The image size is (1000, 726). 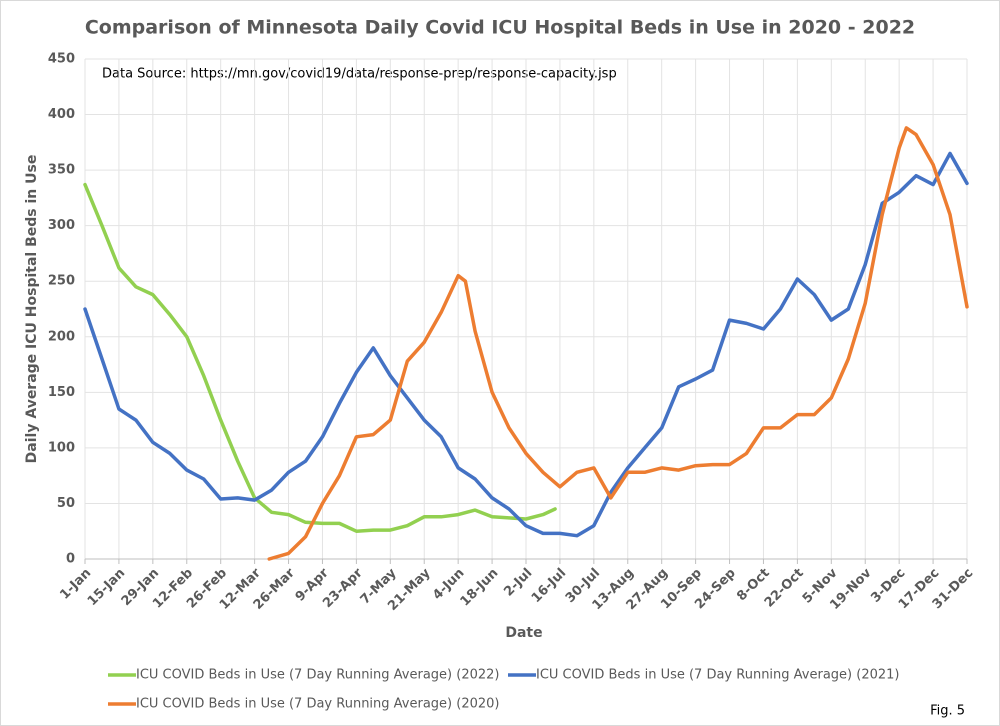 What do you see at coordinates (32, 309) in the screenshot?
I see `y-axis-label: Daily Average ICU Hospital Beds in Use` at bounding box center [32, 309].